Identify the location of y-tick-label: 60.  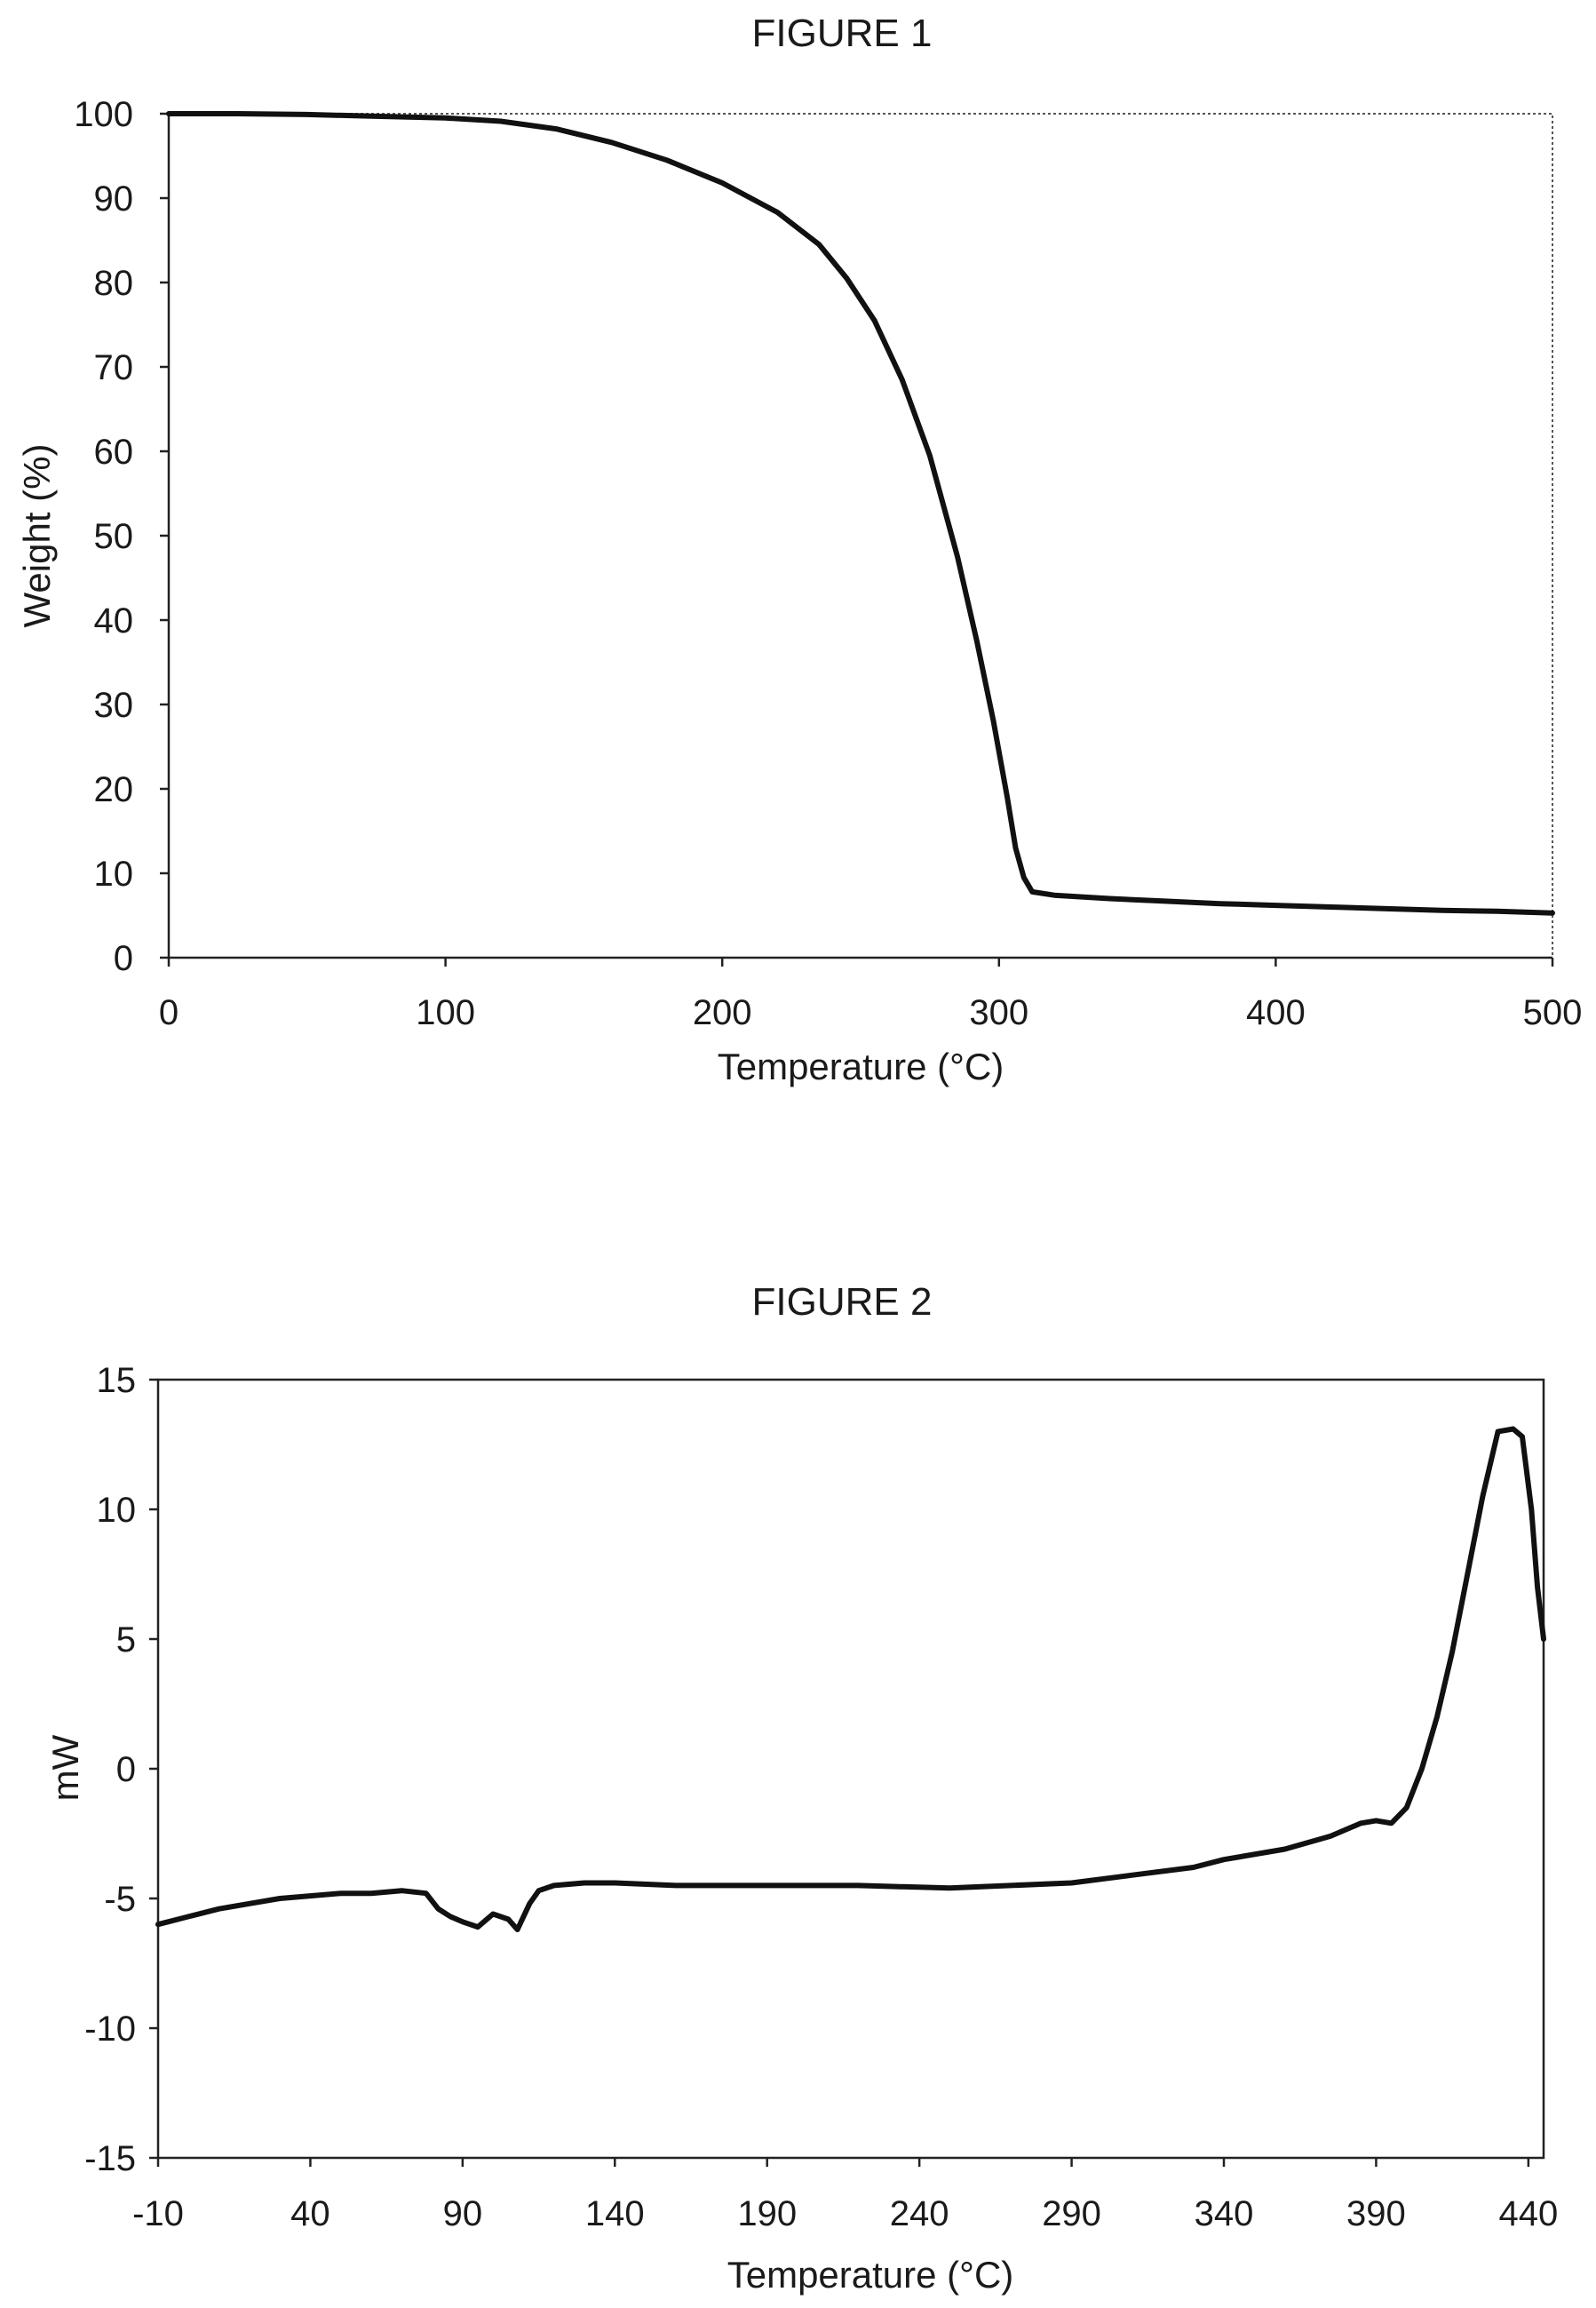
(114, 452).